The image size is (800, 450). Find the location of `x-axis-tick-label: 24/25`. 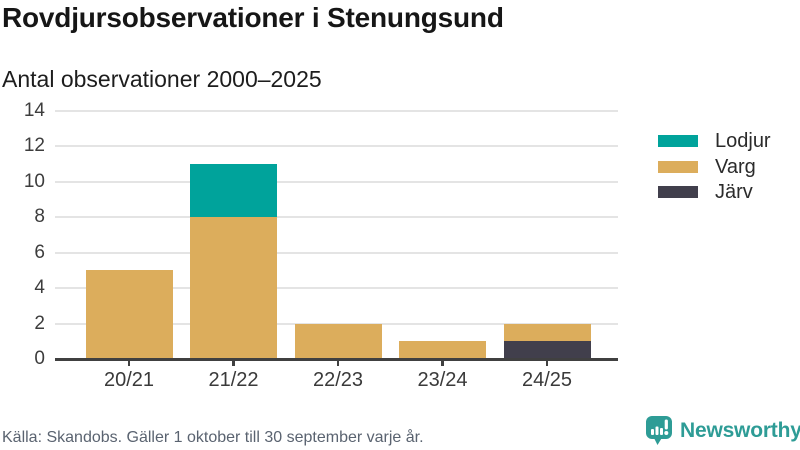

x-axis-tick-label: 24/25 is located at coordinates (547, 380).